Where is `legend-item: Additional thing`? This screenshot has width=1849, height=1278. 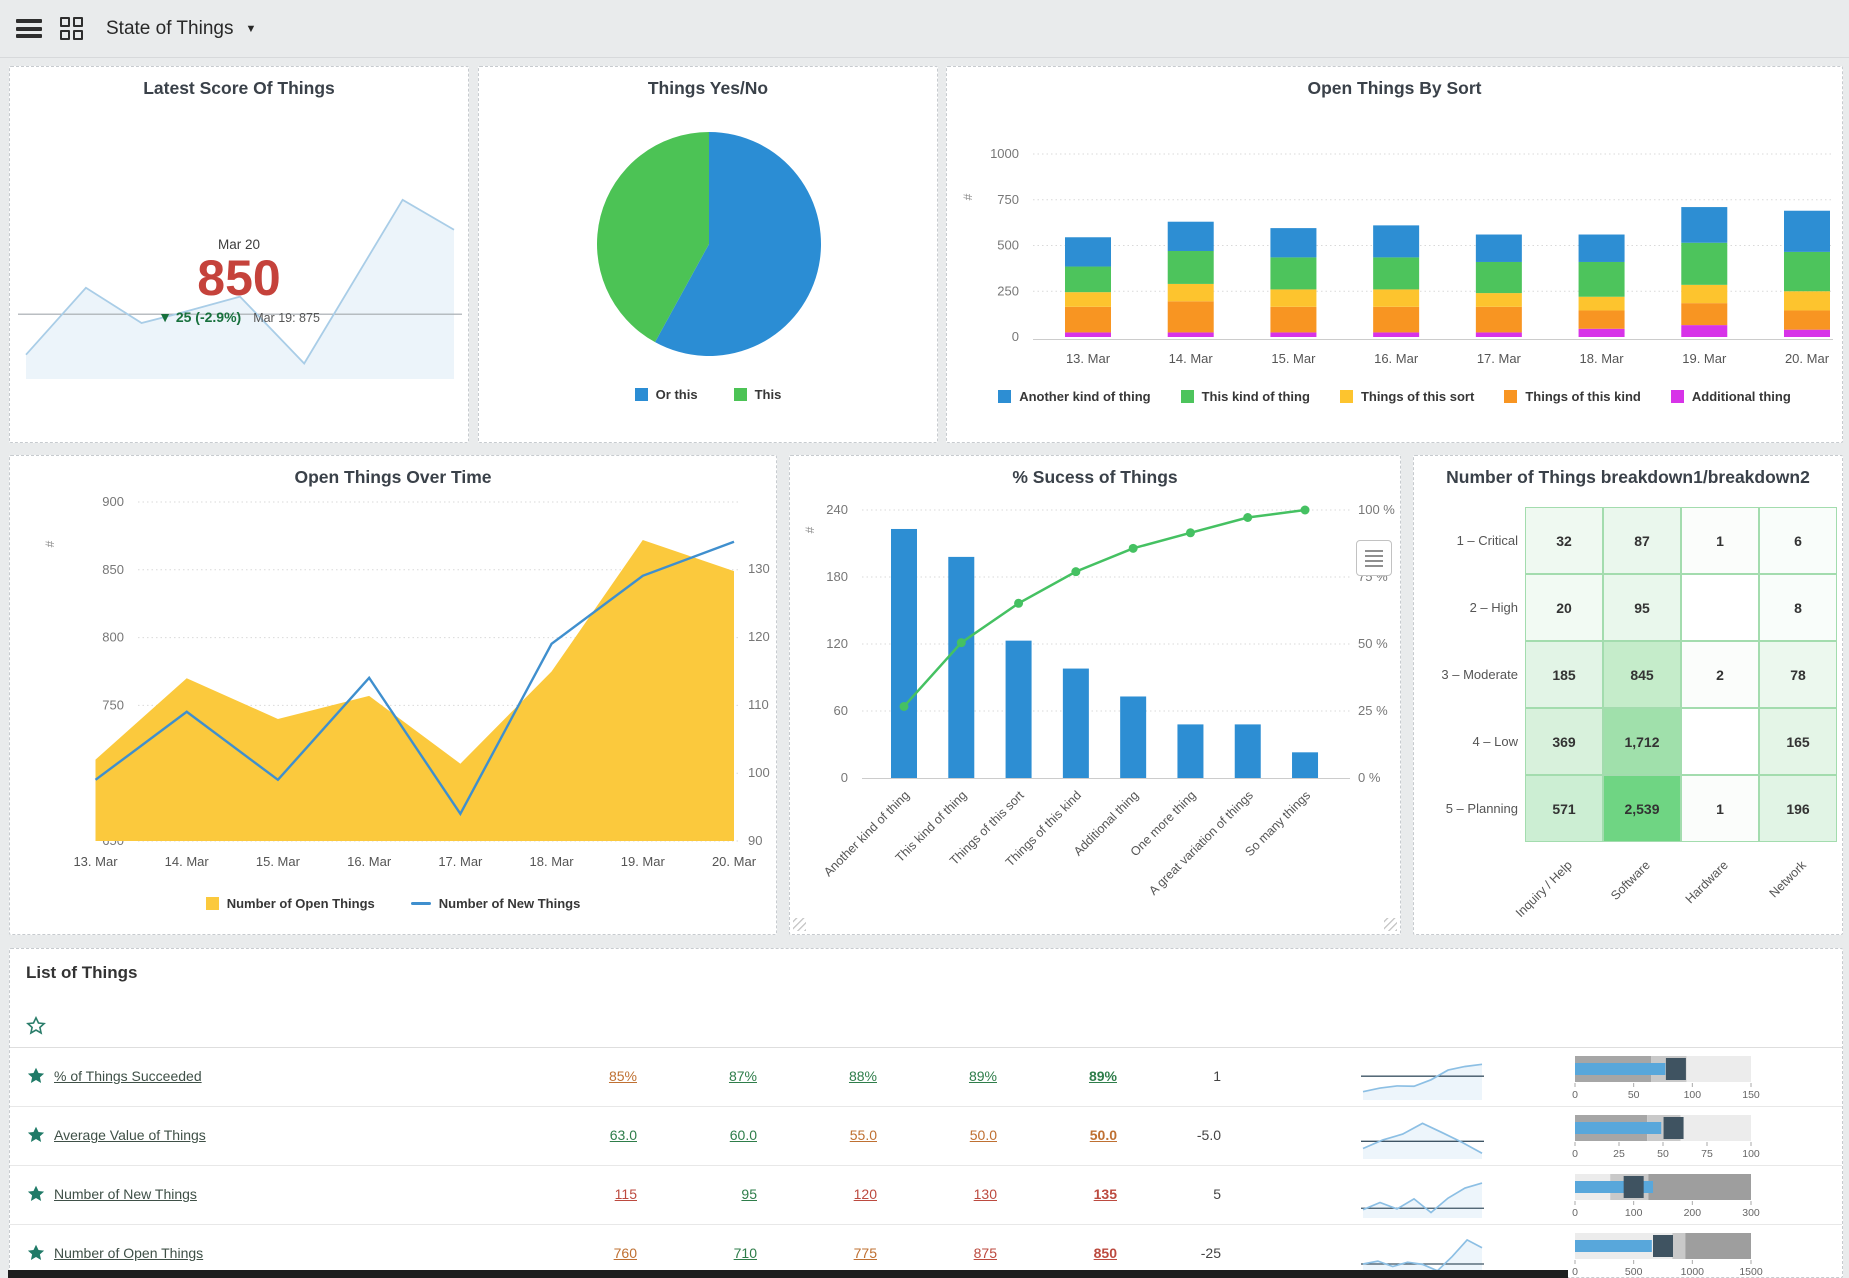
legend-item: Additional thing is located at coordinates (1730, 396).